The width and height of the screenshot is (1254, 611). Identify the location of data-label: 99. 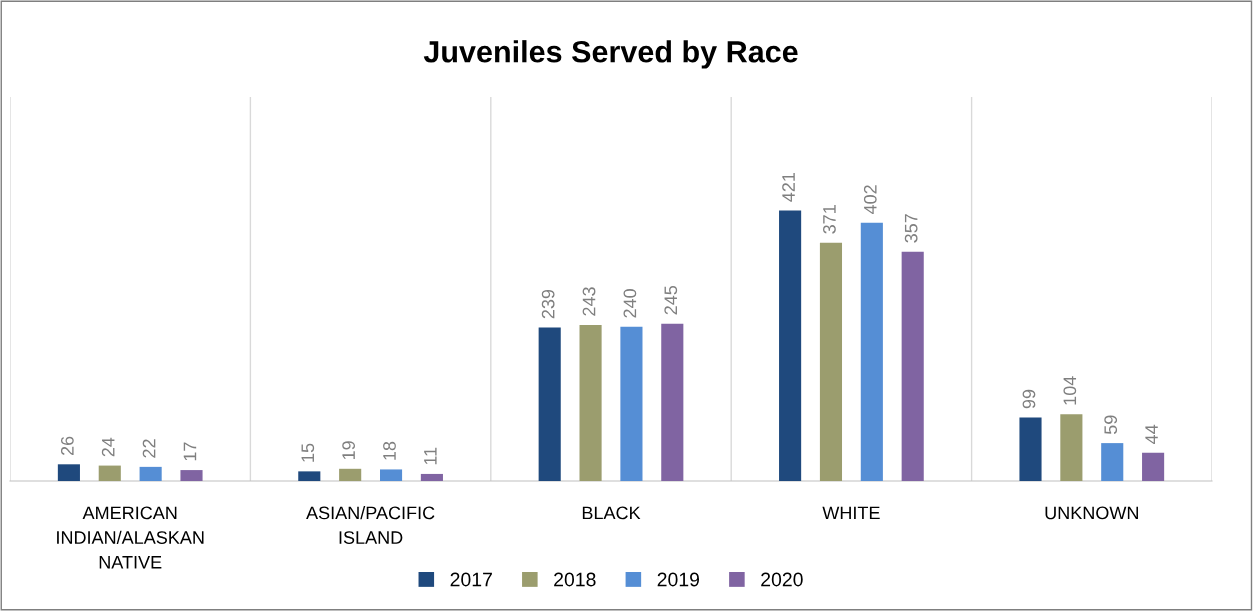
(1029, 399).